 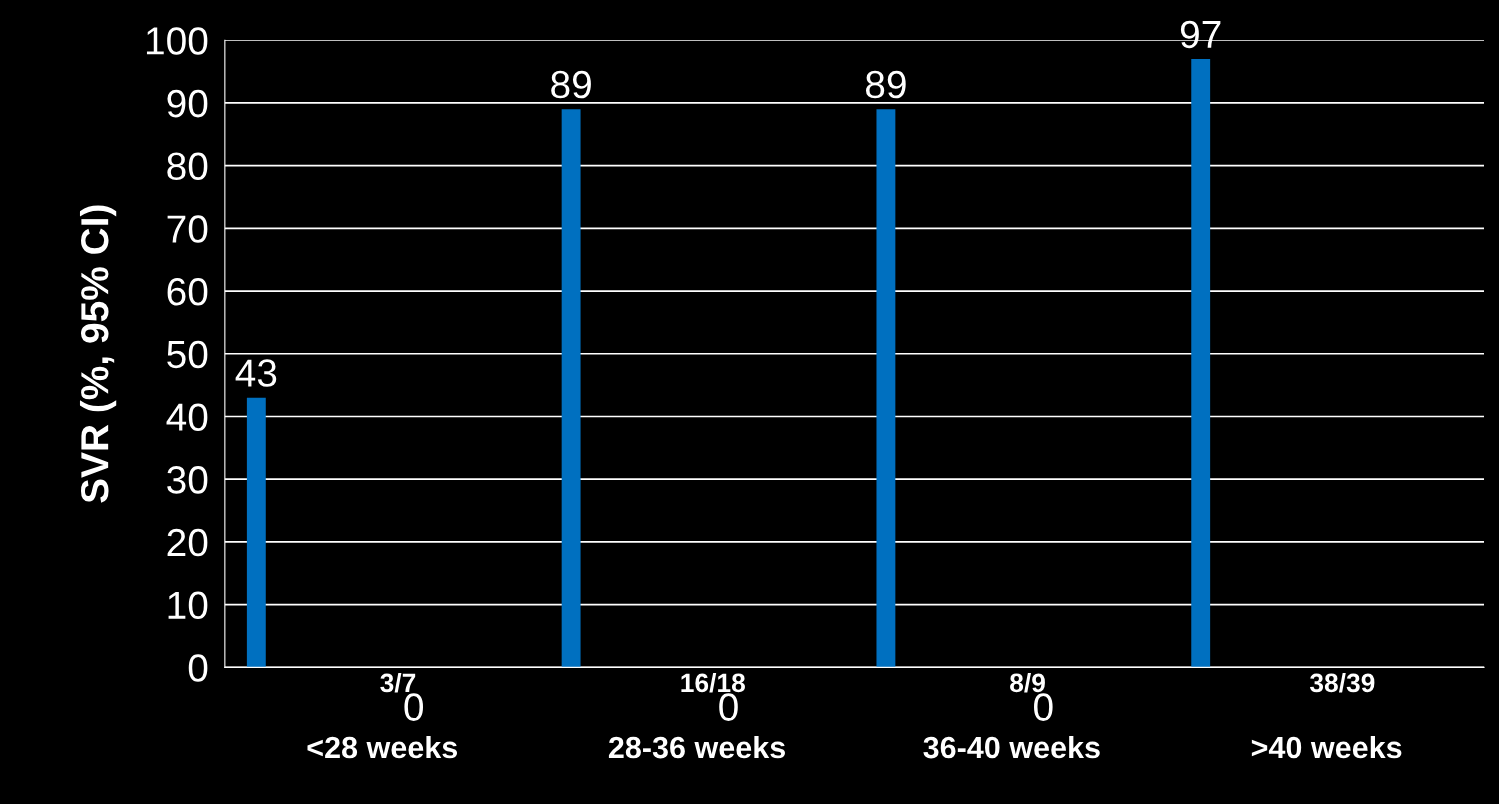 I want to click on y-tick-label: 10, so click(x=188, y=605).